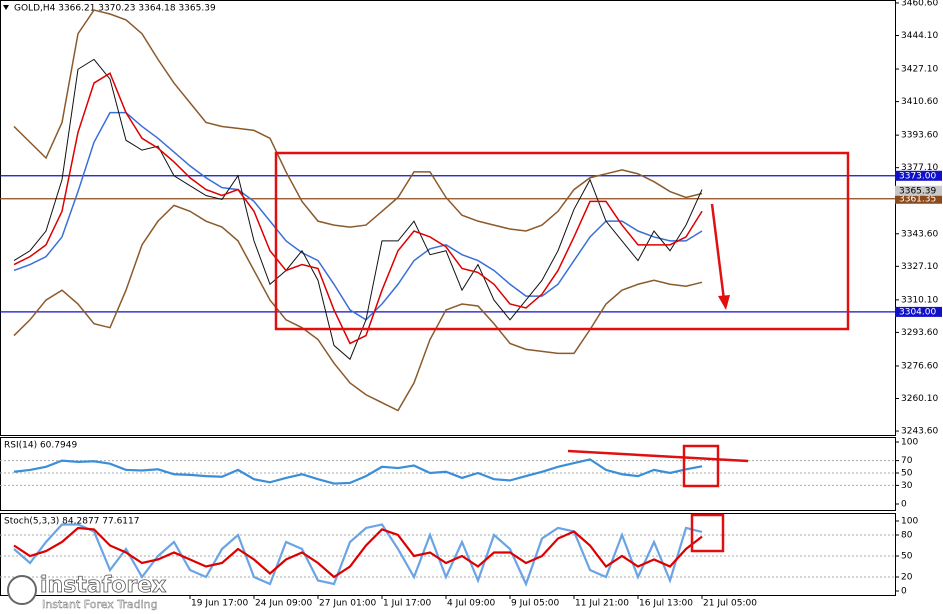  I want to click on price-tag-label: 3373.00, so click(917, 176).